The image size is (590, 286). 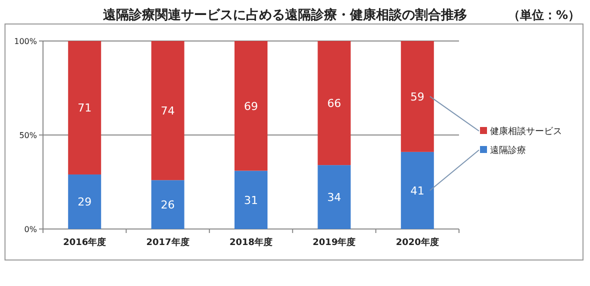 I want to click on data-label: 34, so click(x=334, y=197).